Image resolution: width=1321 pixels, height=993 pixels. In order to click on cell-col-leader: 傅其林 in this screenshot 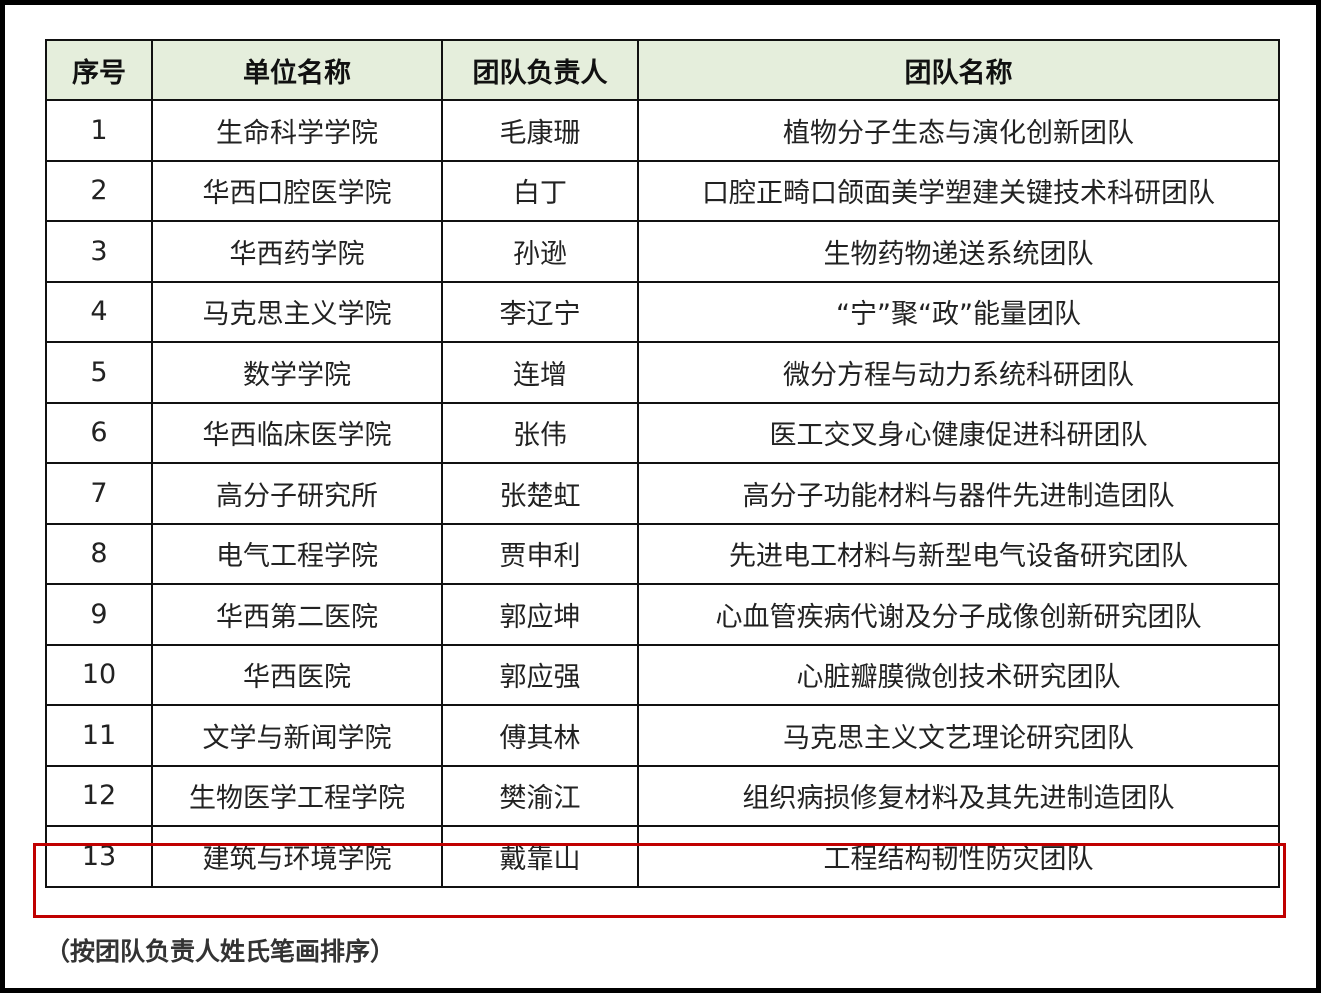, I will do `click(540, 735)`.